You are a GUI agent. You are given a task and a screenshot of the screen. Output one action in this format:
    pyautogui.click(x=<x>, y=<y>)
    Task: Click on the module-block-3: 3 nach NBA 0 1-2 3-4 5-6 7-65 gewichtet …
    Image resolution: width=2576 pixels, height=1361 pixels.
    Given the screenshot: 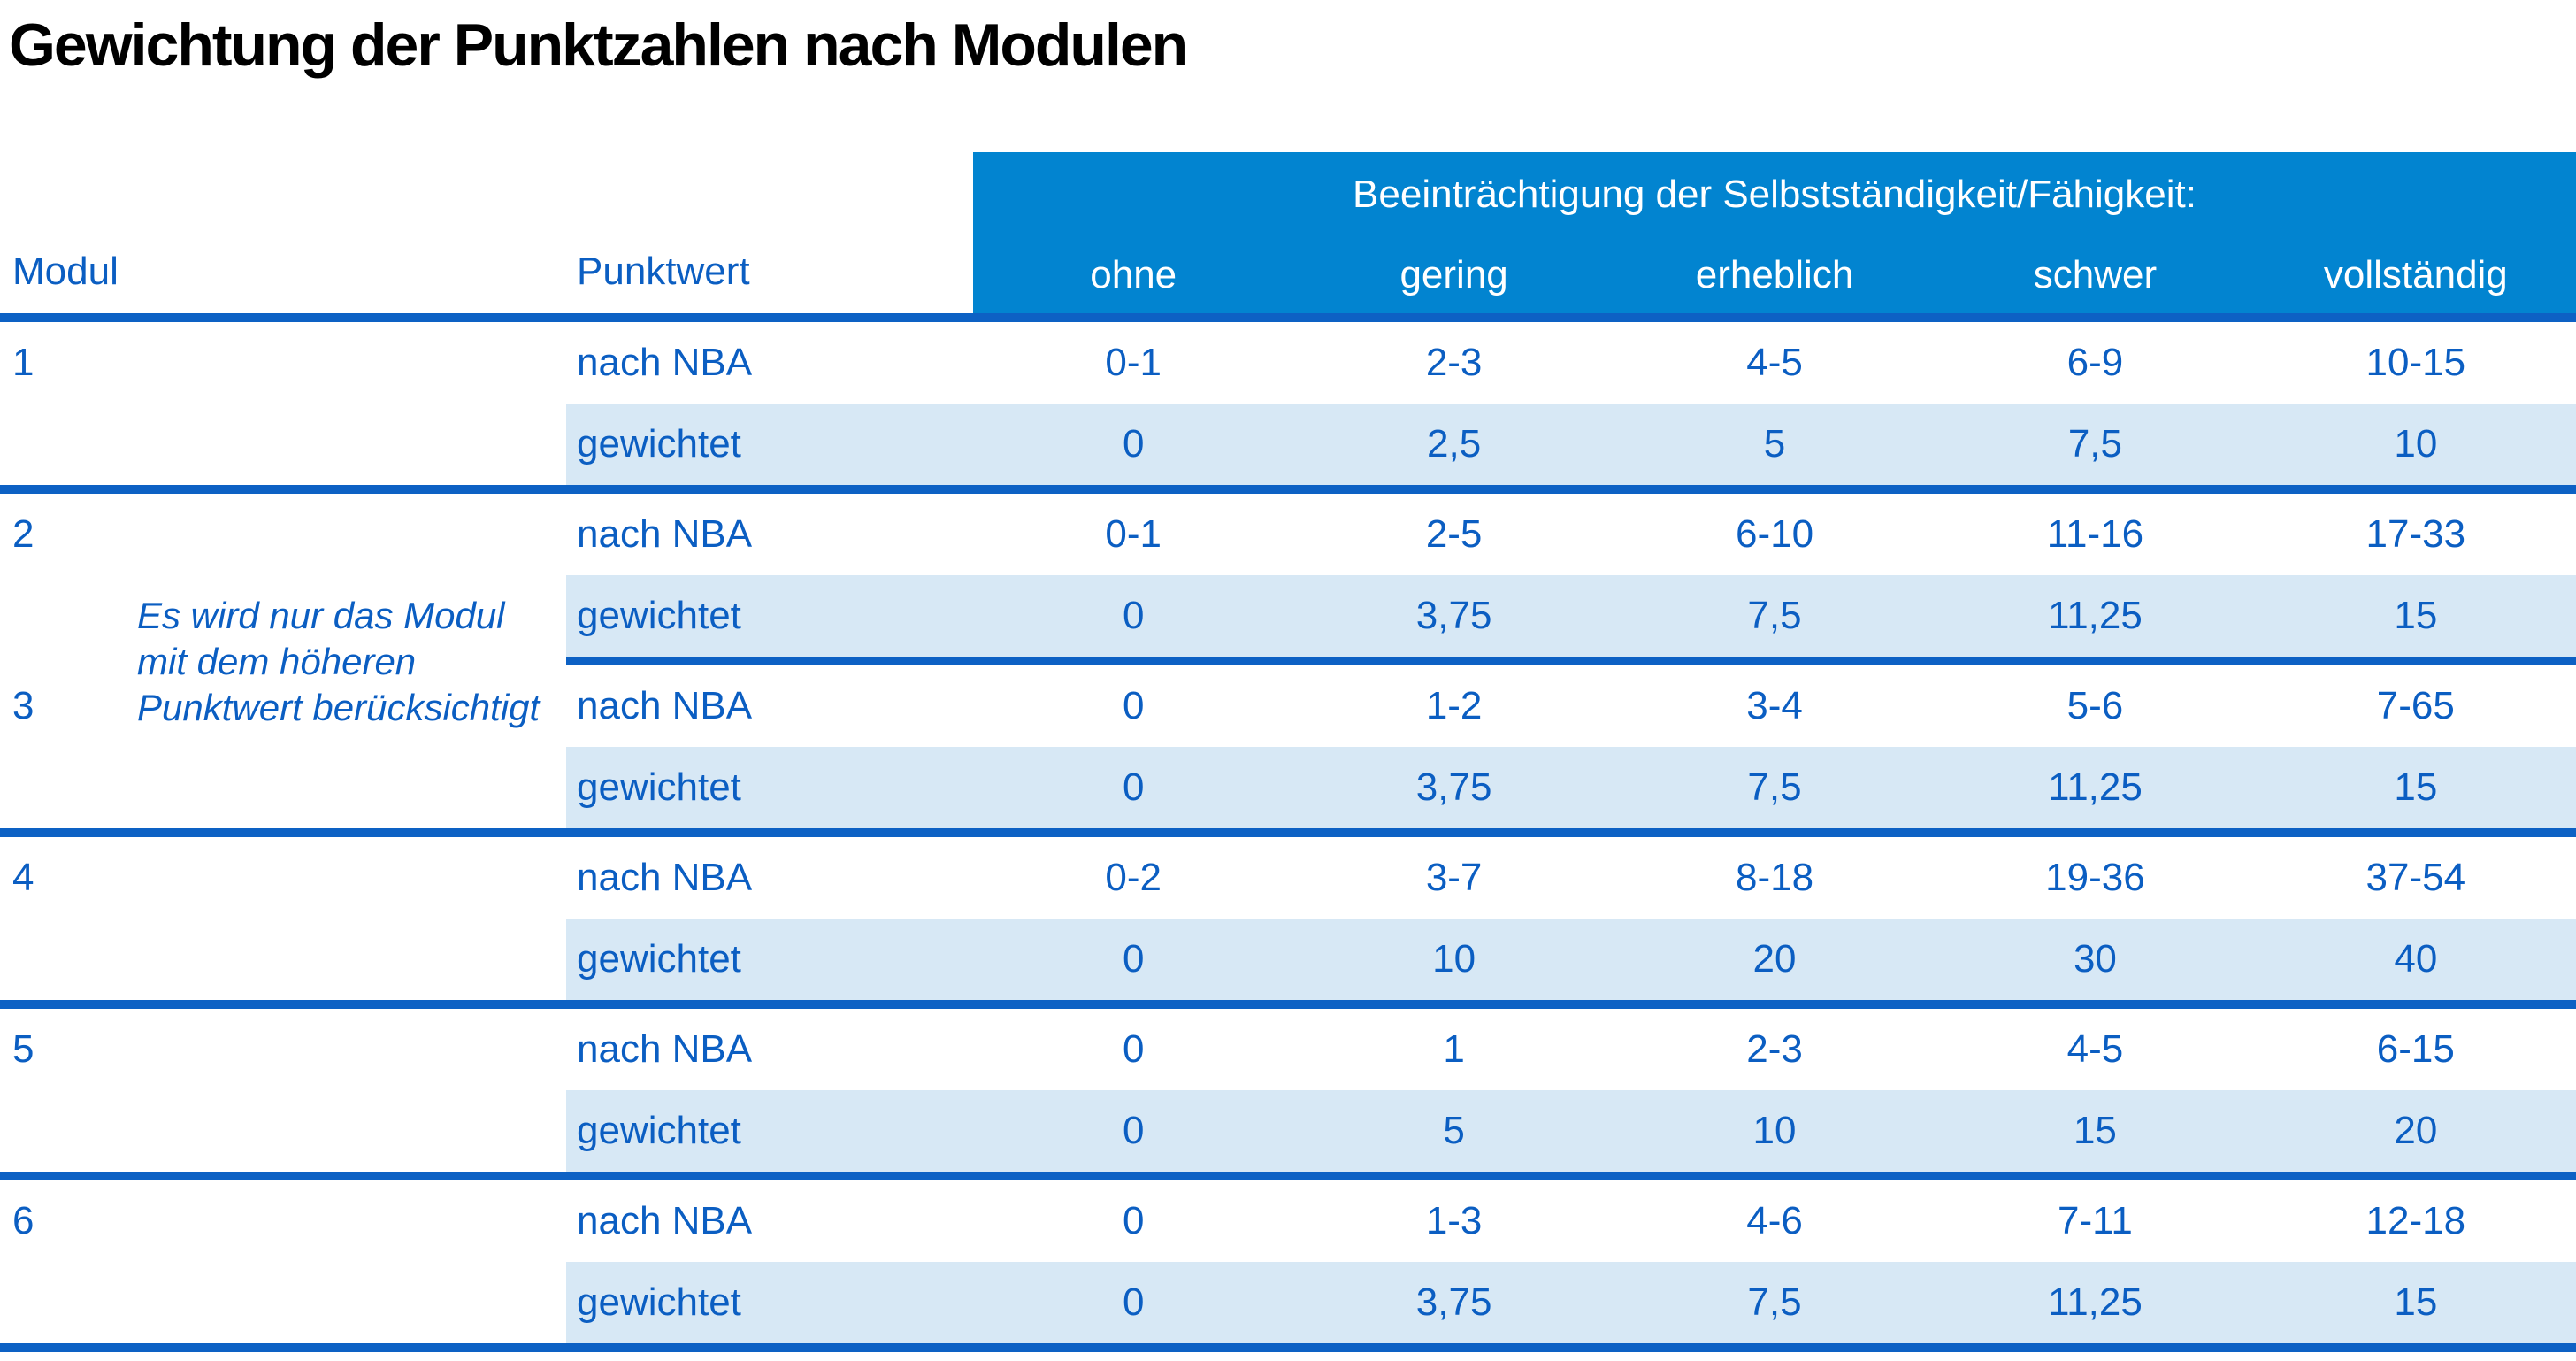 What is the action you would take?
    pyautogui.click(x=1288, y=751)
    